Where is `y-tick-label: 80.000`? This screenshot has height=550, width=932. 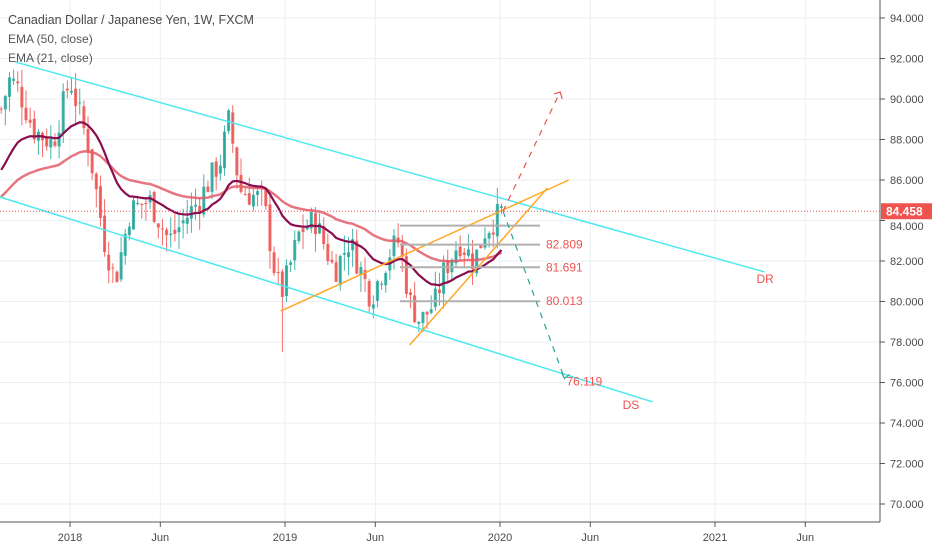
y-tick-label: 80.000 is located at coordinates (907, 303).